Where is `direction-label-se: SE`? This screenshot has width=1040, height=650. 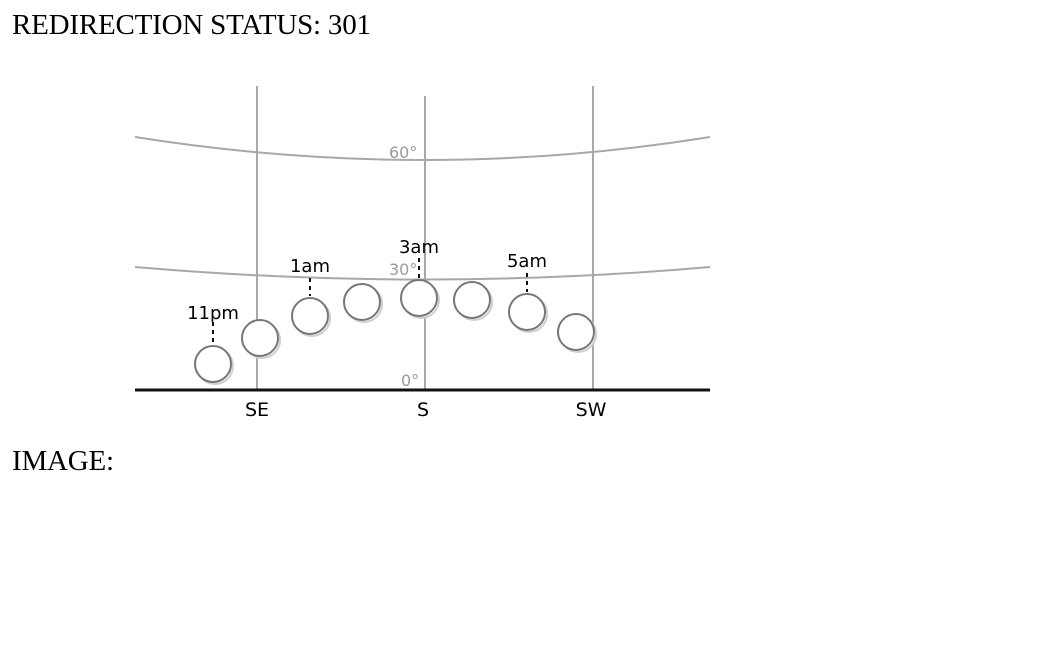 direction-label-se: SE is located at coordinates (257, 410).